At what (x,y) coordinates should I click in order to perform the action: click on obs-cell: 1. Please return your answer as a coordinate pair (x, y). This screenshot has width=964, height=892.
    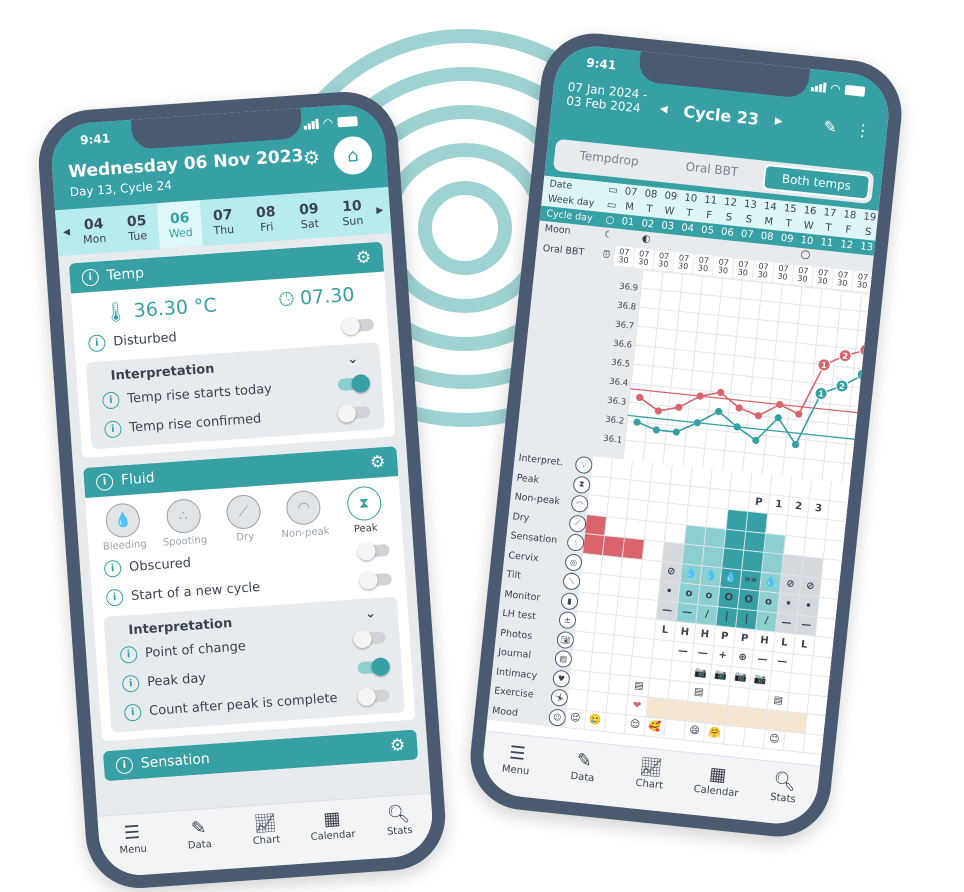
    Looking at the image, I should click on (779, 505).